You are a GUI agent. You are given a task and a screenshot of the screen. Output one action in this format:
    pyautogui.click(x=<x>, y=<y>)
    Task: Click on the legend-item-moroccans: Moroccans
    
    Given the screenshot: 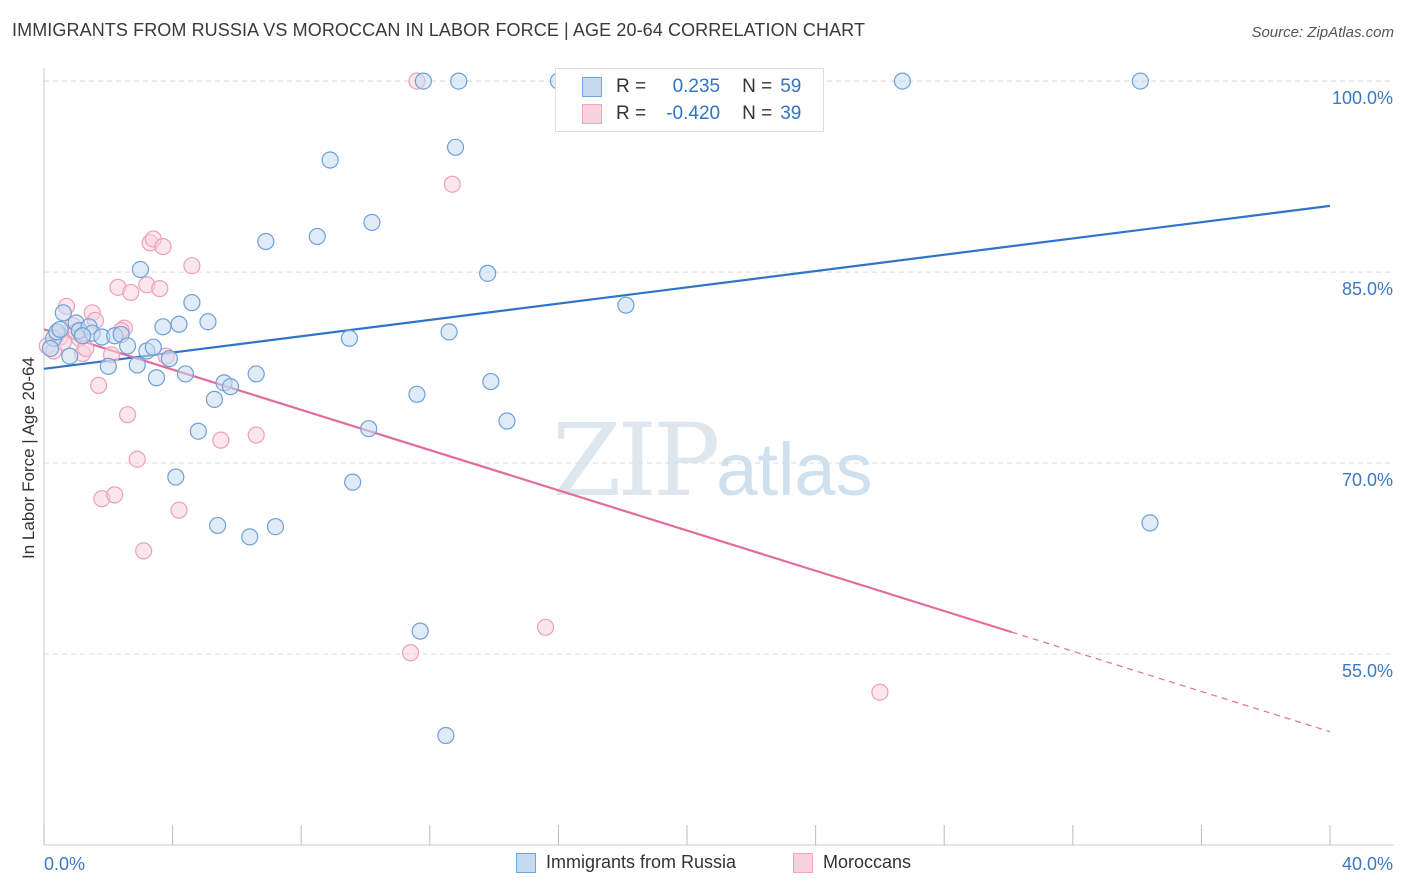 What is the action you would take?
    pyautogui.click(x=852, y=862)
    